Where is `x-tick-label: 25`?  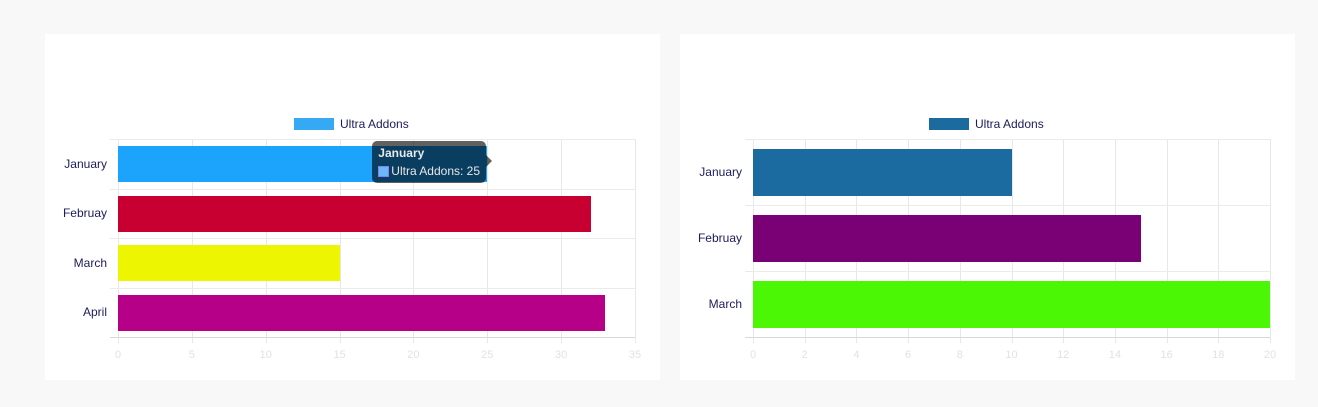 x-tick-label: 25 is located at coordinates (487, 355).